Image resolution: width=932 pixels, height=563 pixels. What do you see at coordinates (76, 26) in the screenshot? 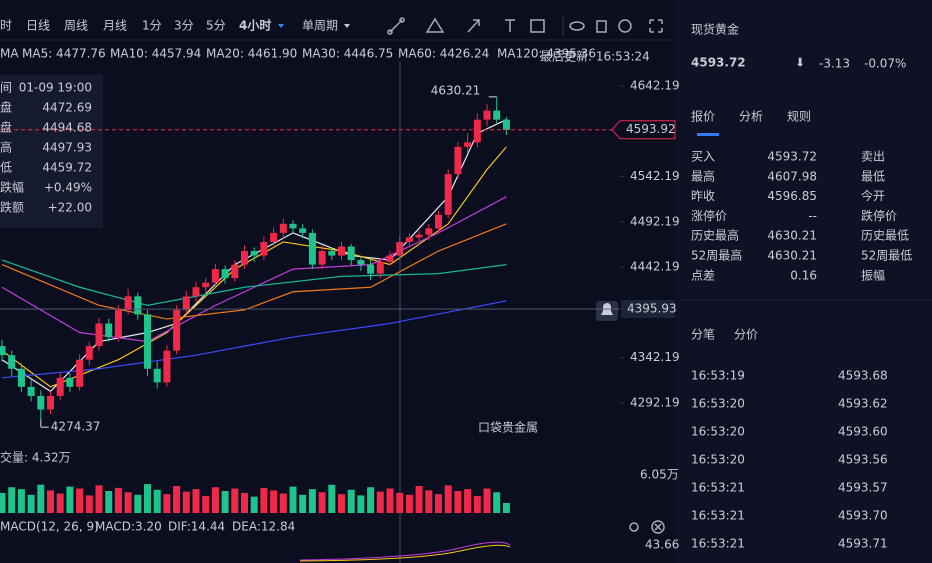
I see `period-tab: 周线` at bounding box center [76, 26].